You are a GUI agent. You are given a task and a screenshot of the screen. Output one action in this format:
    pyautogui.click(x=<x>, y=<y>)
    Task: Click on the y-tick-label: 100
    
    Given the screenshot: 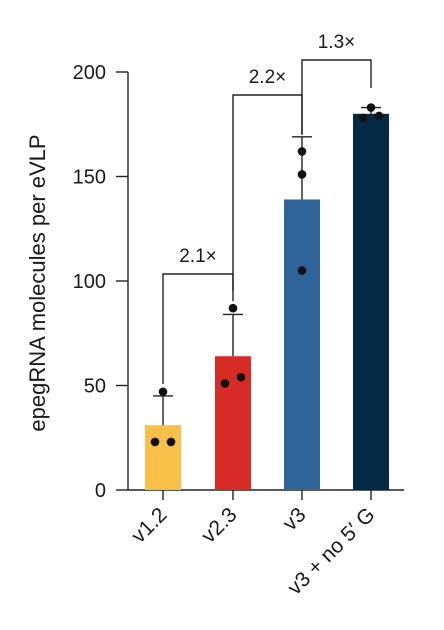 What is the action you would take?
    pyautogui.click(x=89, y=282)
    